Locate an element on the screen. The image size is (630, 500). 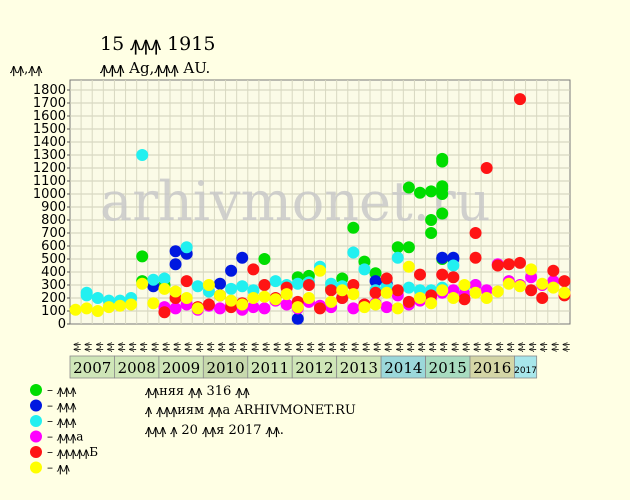
y-tick-label: 800 is located at coordinates (53, 220).